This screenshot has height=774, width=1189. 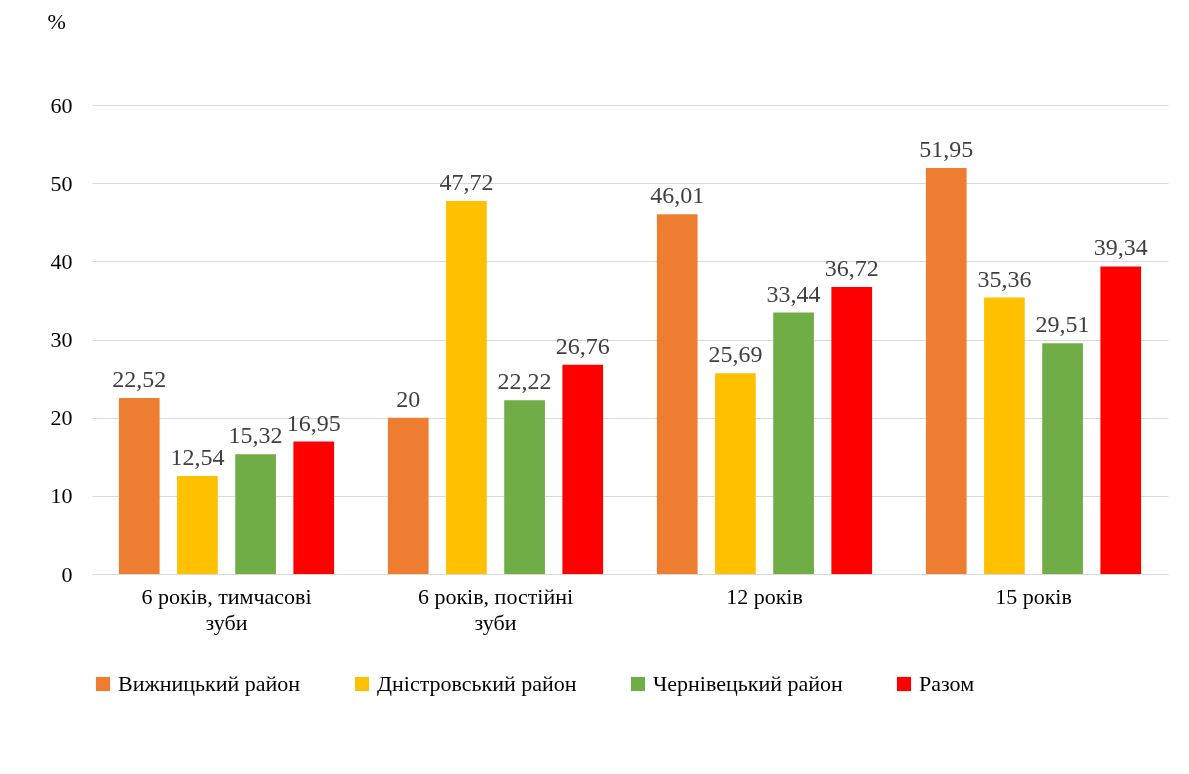 What do you see at coordinates (466, 181) in the screenshot?
I see `data-label: 47,72` at bounding box center [466, 181].